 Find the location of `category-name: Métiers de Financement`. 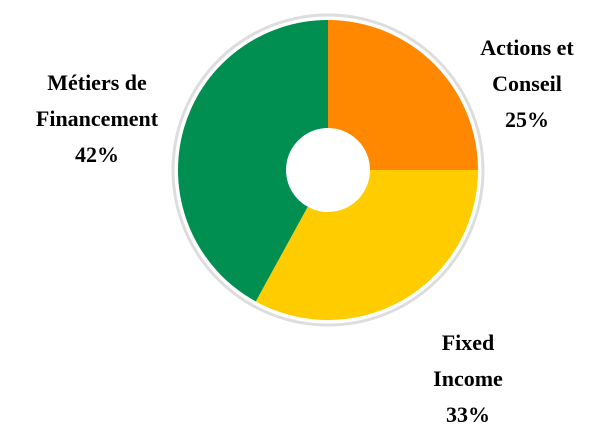

category-name: Métiers de Financement is located at coordinates (97, 100).